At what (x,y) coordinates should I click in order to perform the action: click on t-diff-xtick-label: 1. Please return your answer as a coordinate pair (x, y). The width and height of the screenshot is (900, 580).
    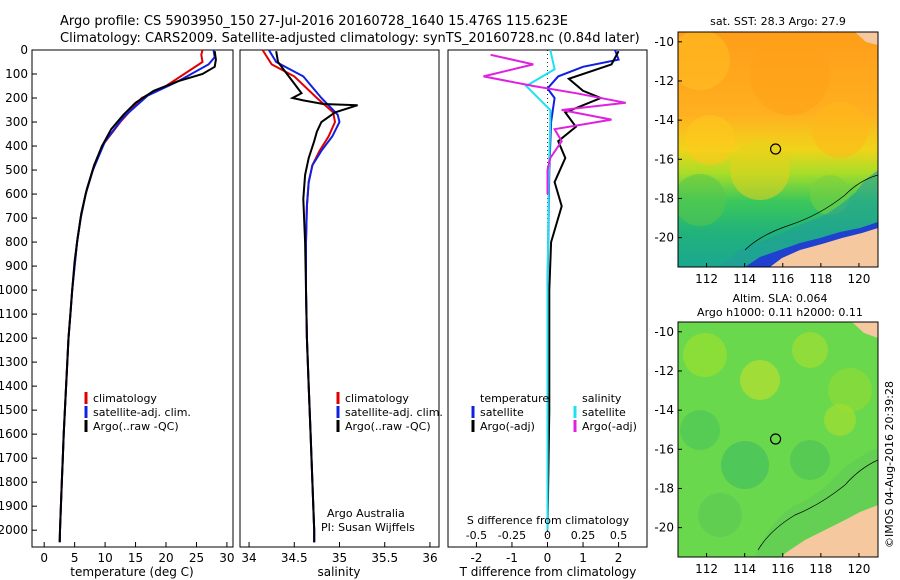
    Looking at the image, I should click on (583, 558).